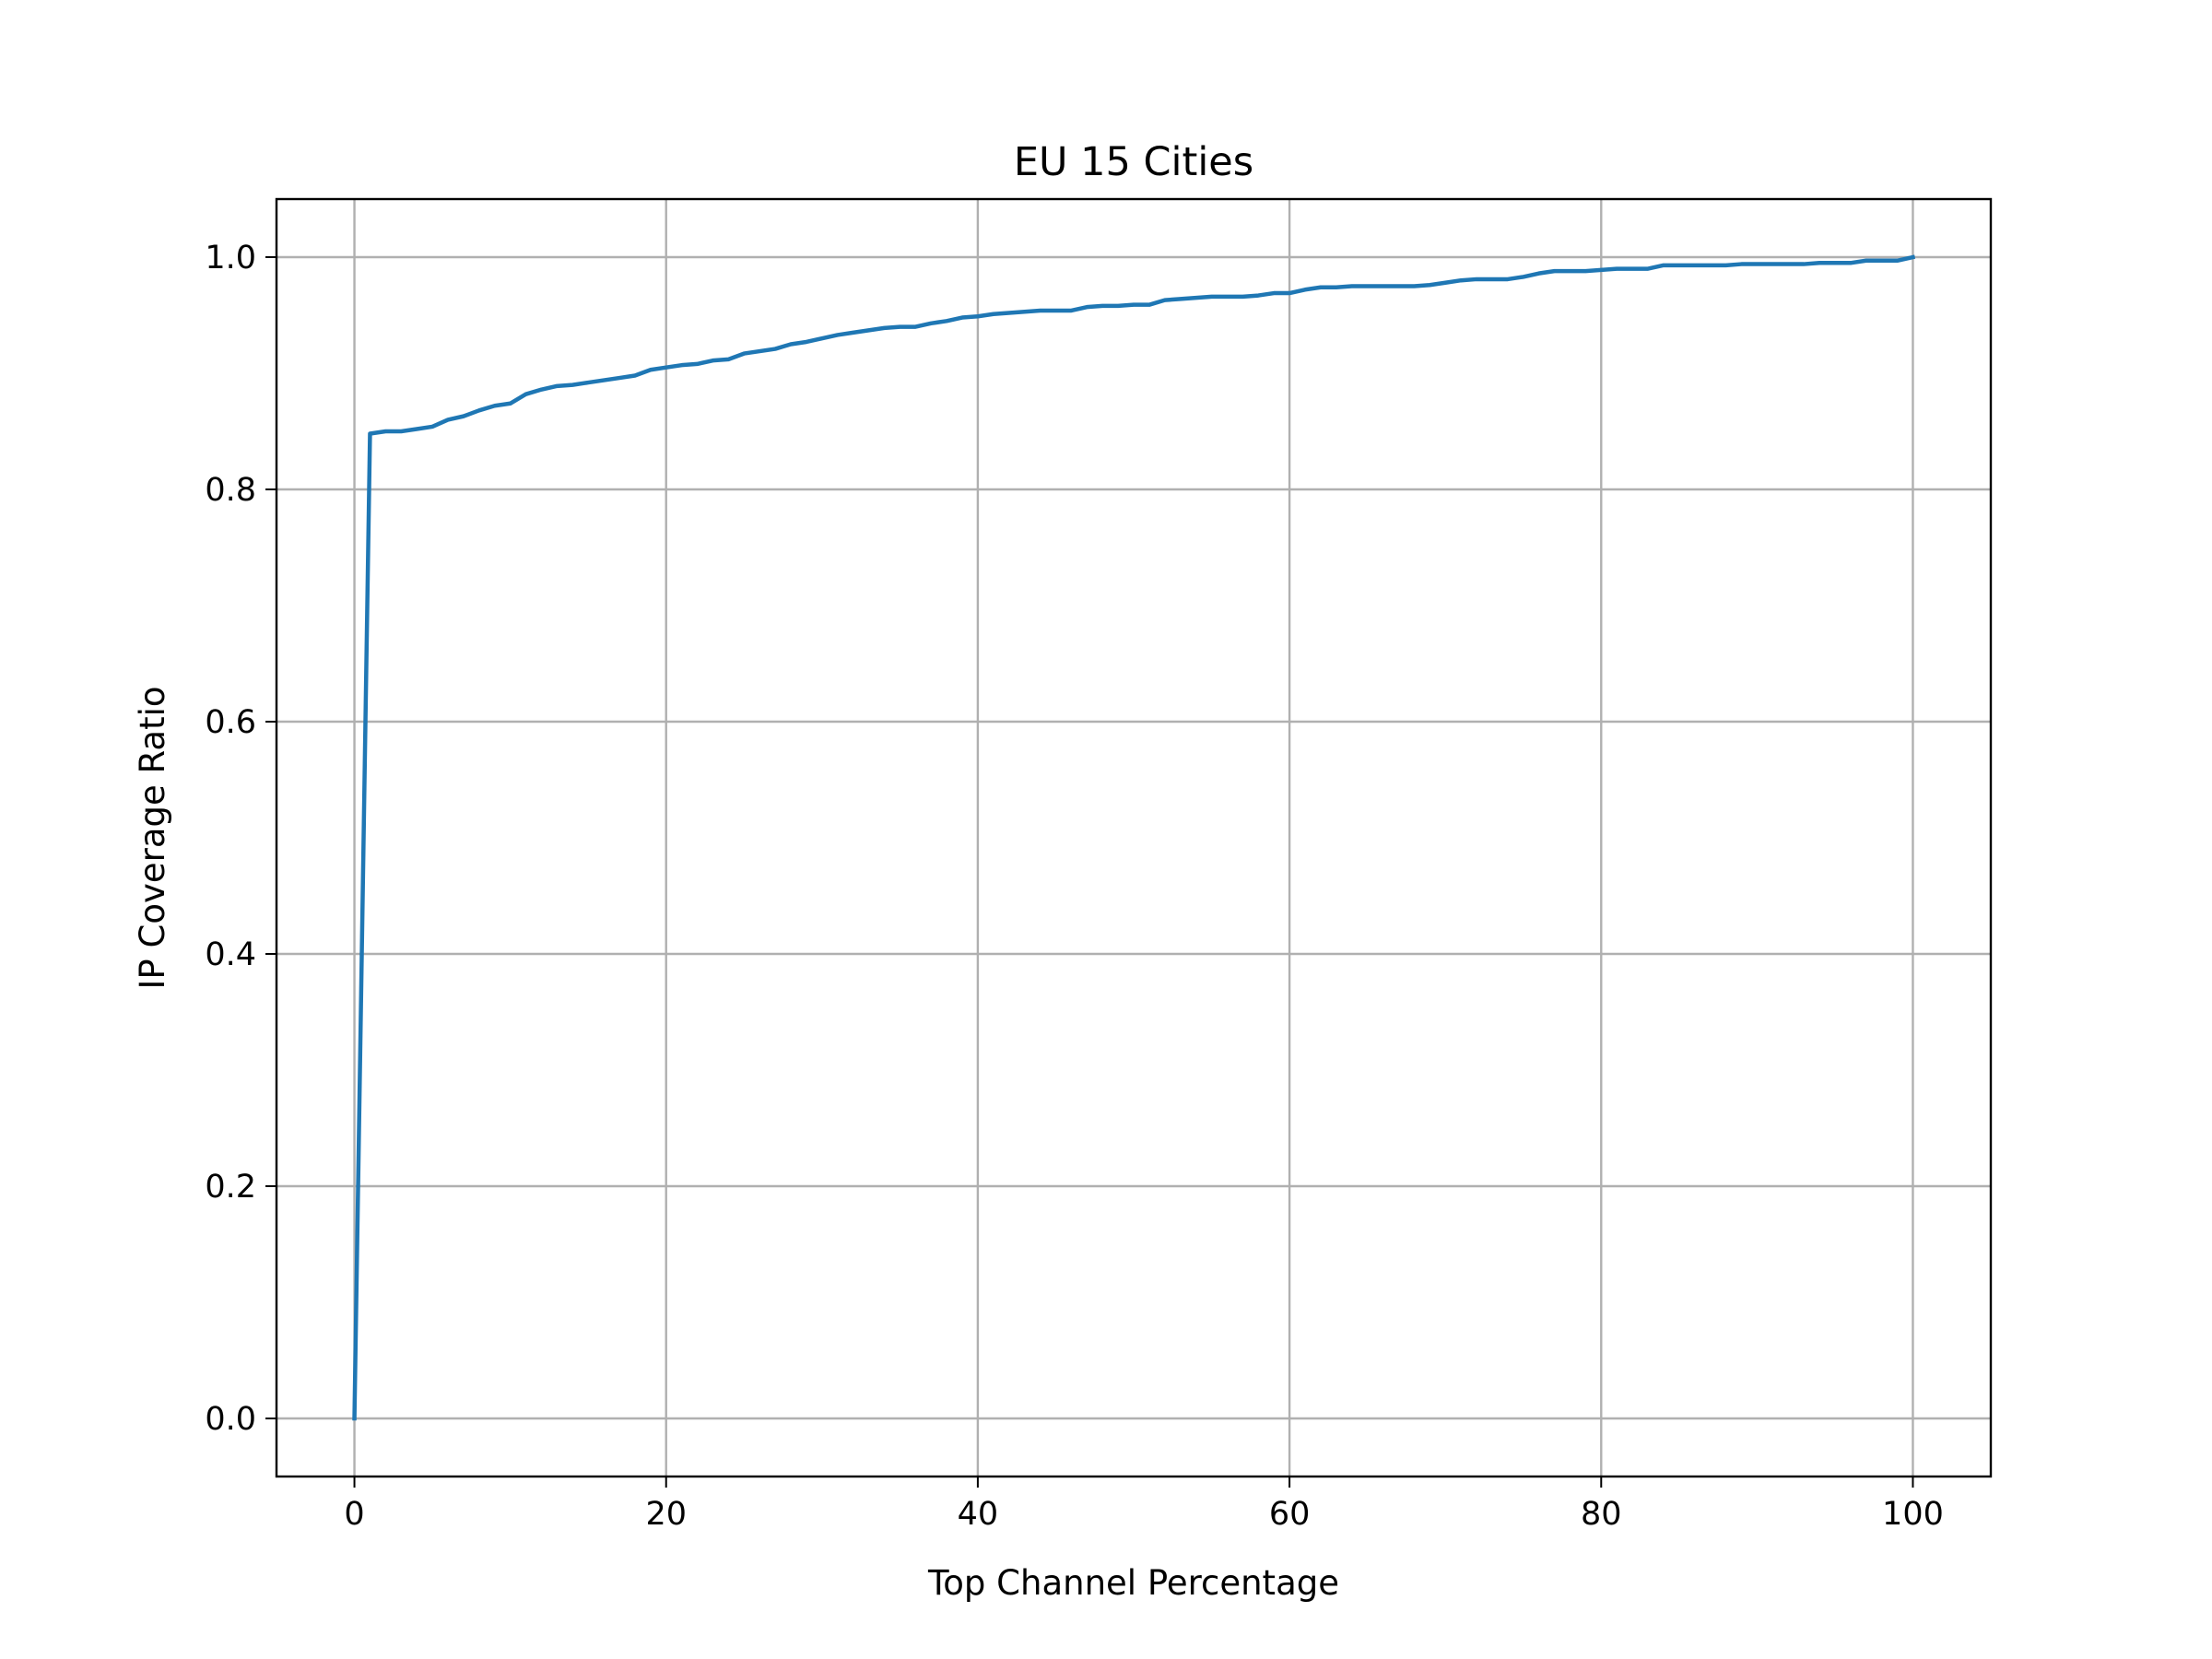  What do you see at coordinates (1133, 1583) in the screenshot?
I see `x-axis-label: Top Channel Percentage` at bounding box center [1133, 1583].